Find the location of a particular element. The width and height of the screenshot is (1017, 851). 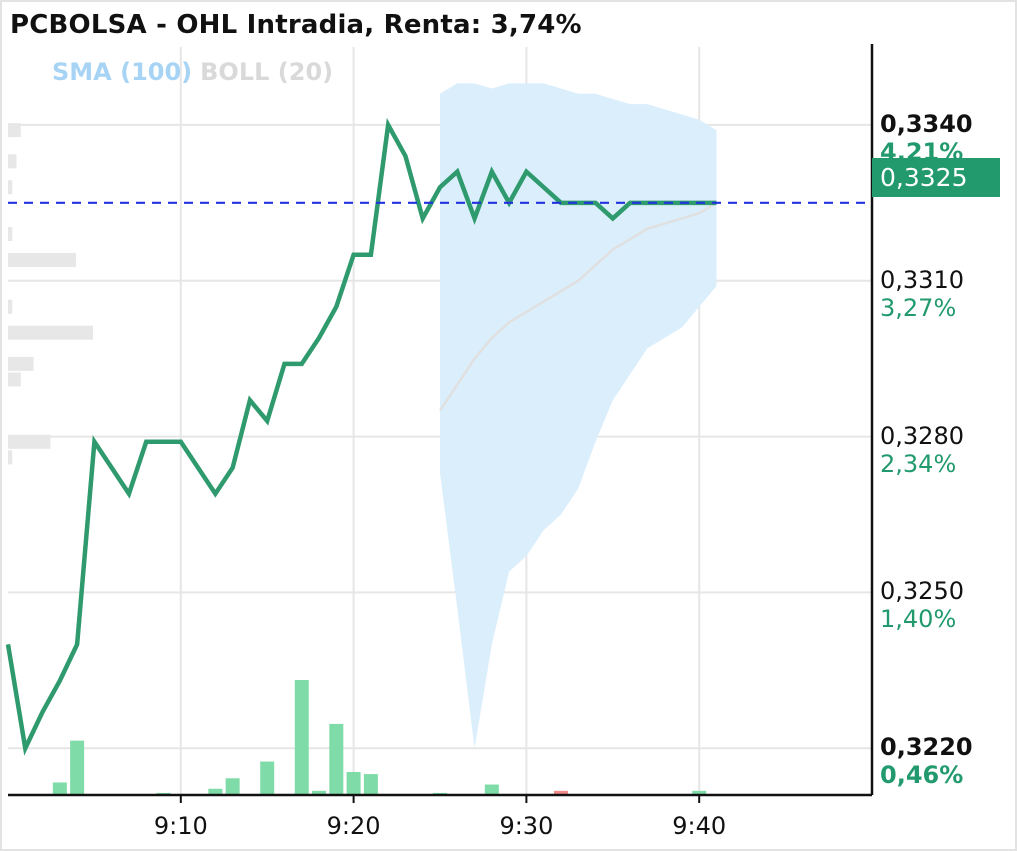

y-axis-label: 0,3310 3,27% is located at coordinates (922, 294).